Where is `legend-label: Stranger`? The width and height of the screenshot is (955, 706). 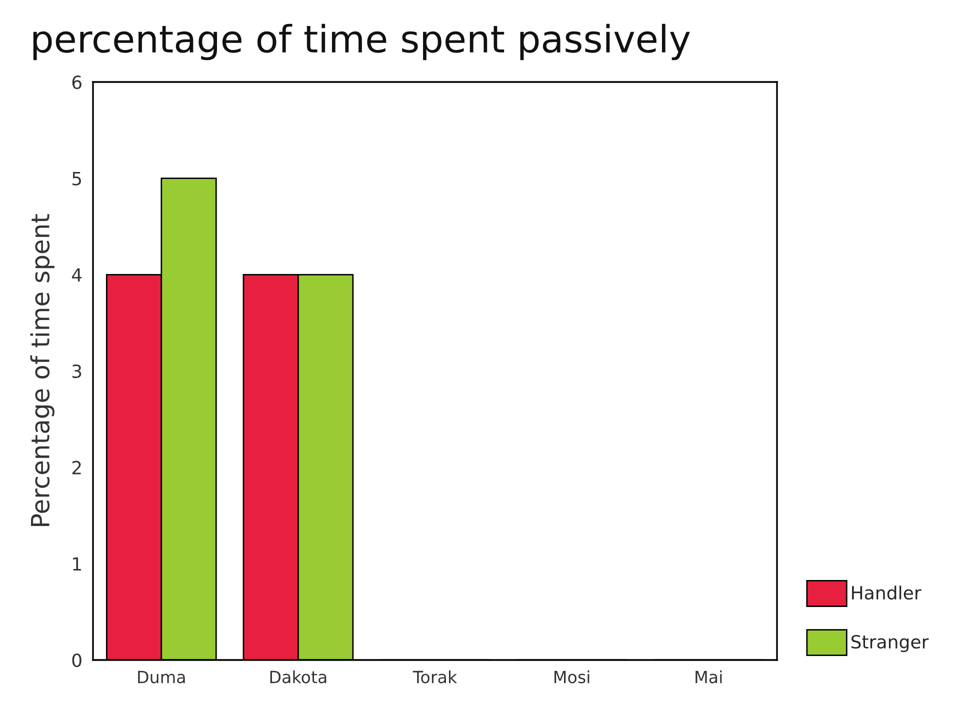
legend-label: Stranger is located at coordinates (890, 643).